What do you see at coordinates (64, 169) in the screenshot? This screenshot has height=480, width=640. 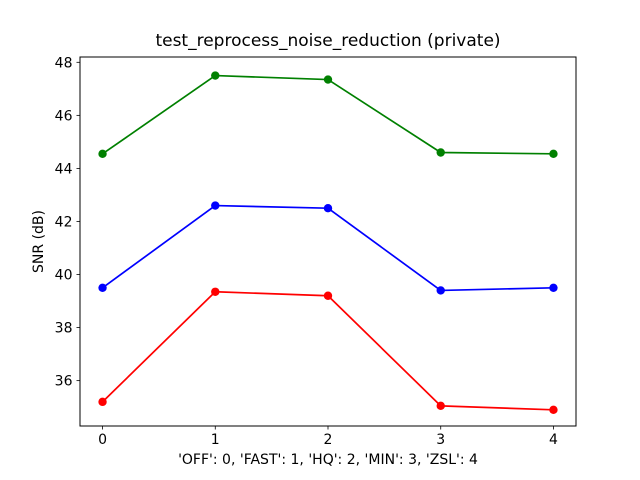 I see `y-tick-label: 44` at bounding box center [64, 169].